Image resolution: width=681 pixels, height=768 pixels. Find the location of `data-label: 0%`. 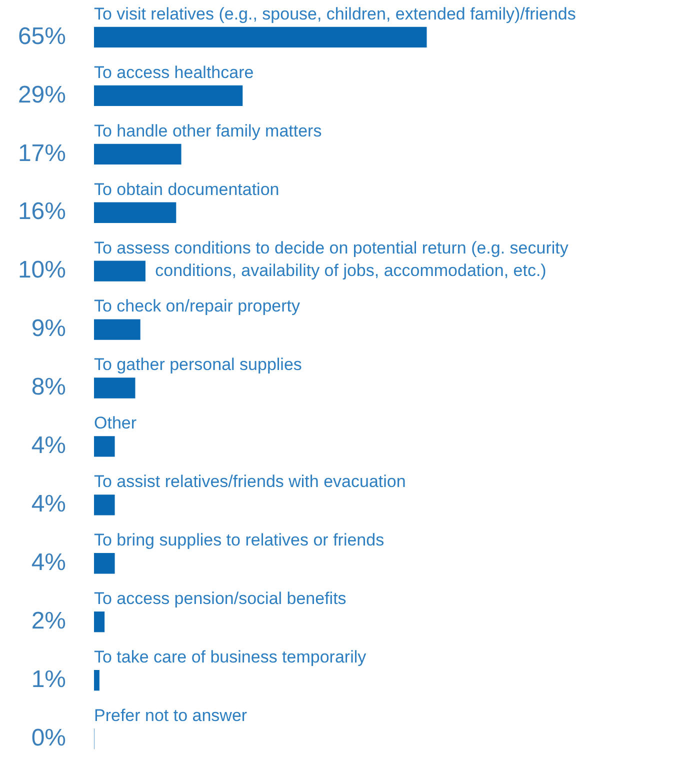

data-label: 0% is located at coordinates (48, 738).